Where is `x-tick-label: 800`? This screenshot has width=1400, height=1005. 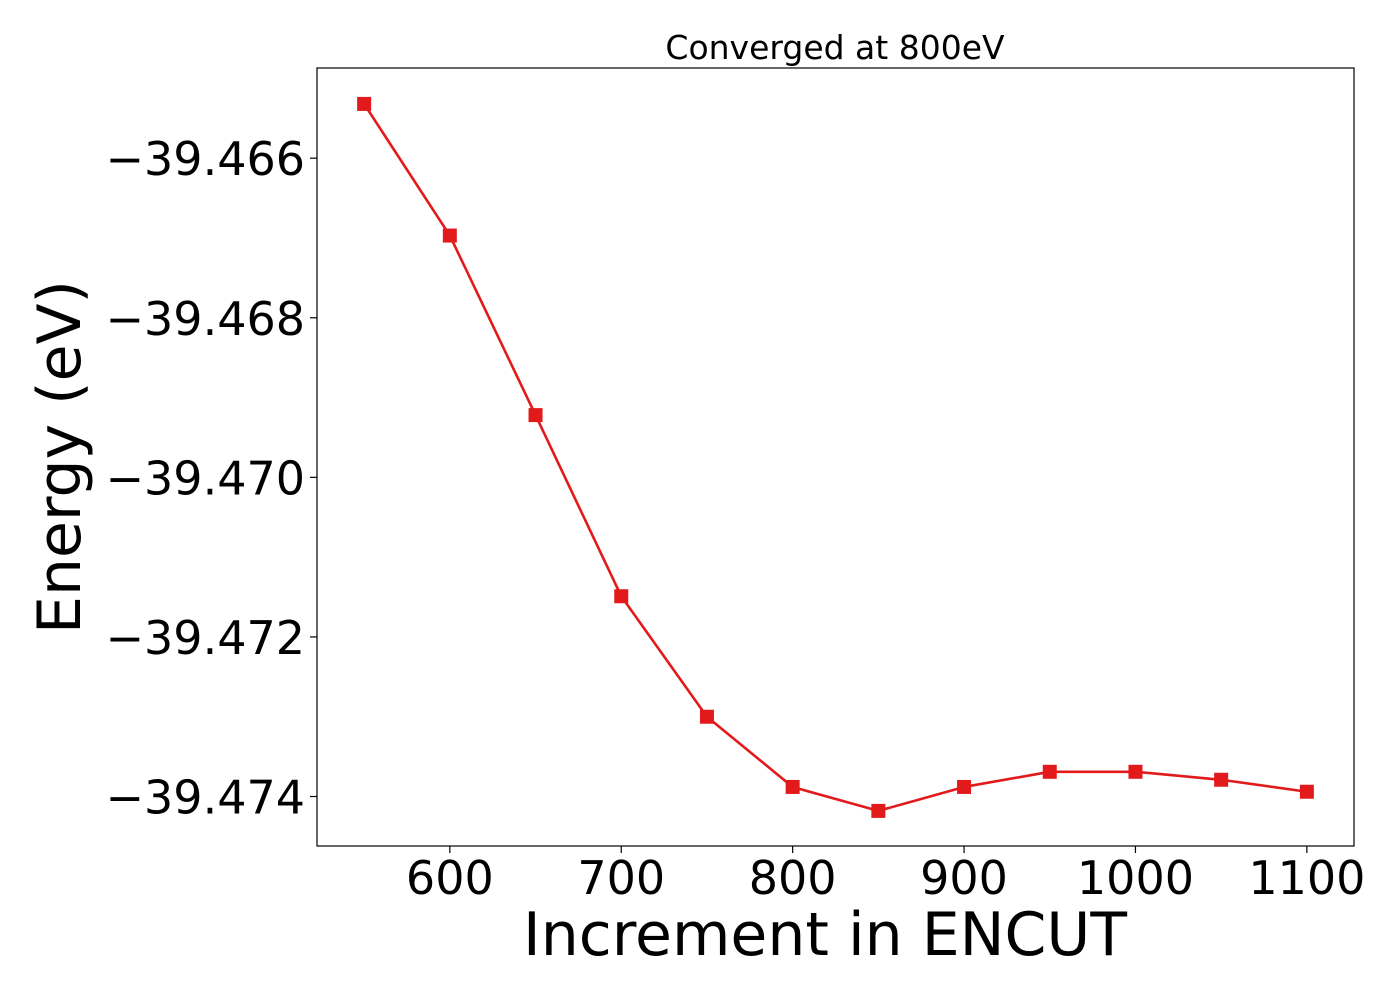 x-tick-label: 800 is located at coordinates (793, 878).